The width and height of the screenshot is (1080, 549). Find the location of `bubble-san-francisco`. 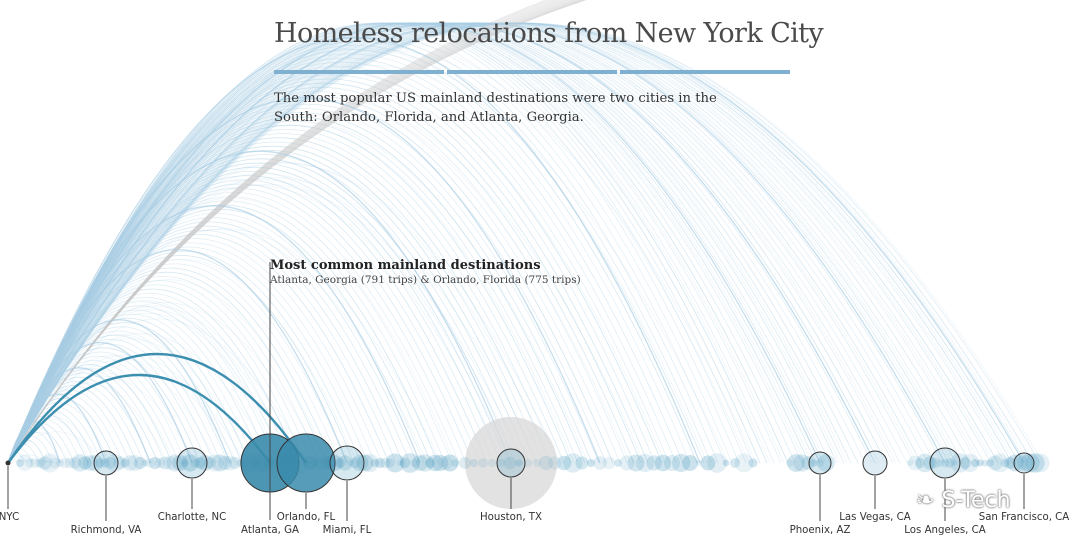

bubble-san-francisco is located at coordinates (1024, 463).